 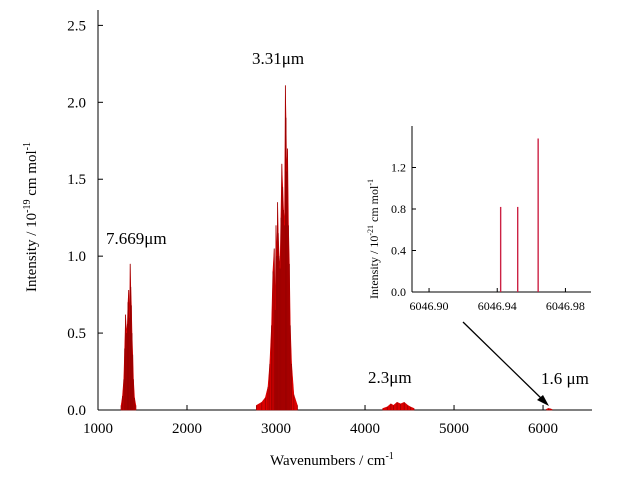 I want to click on main-y-tick-label: 0.5, so click(x=76, y=334).